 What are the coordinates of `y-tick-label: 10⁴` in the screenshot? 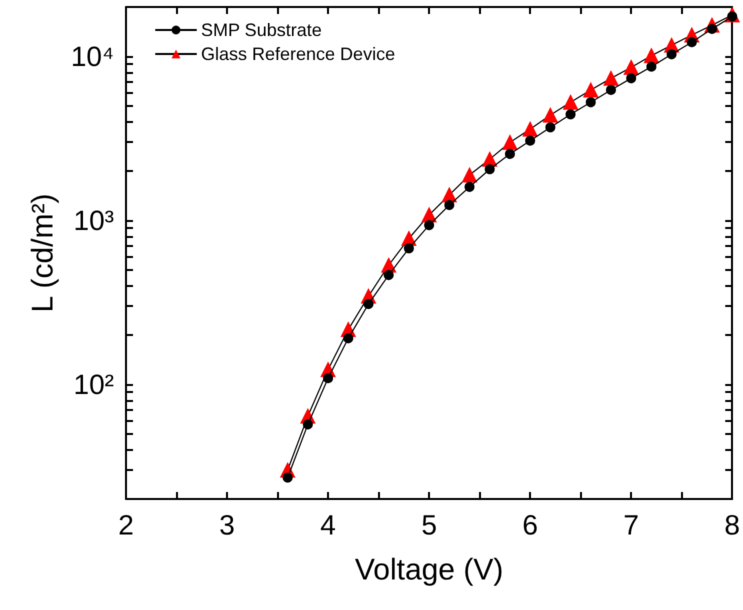 It's located at (92, 56).